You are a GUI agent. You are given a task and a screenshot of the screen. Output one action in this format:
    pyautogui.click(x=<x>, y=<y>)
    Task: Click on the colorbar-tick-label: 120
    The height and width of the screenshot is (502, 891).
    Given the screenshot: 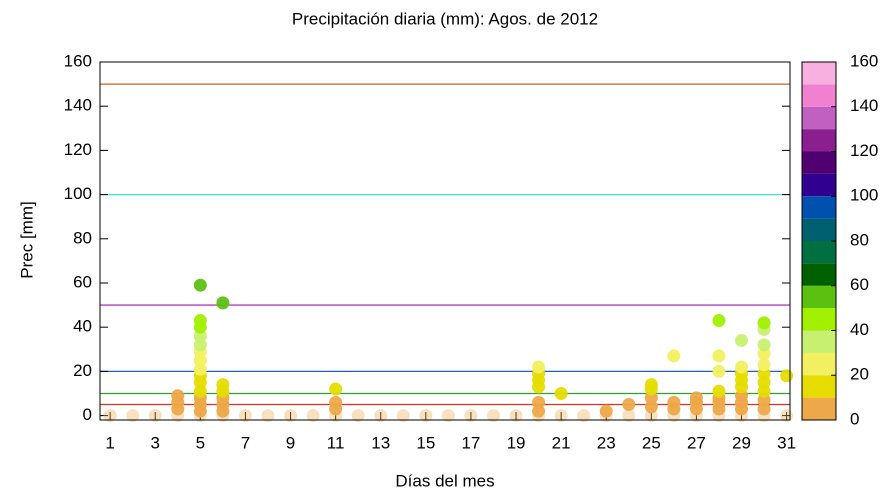 What is the action you would take?
    pyautogui.click(x=864, y=150)
    